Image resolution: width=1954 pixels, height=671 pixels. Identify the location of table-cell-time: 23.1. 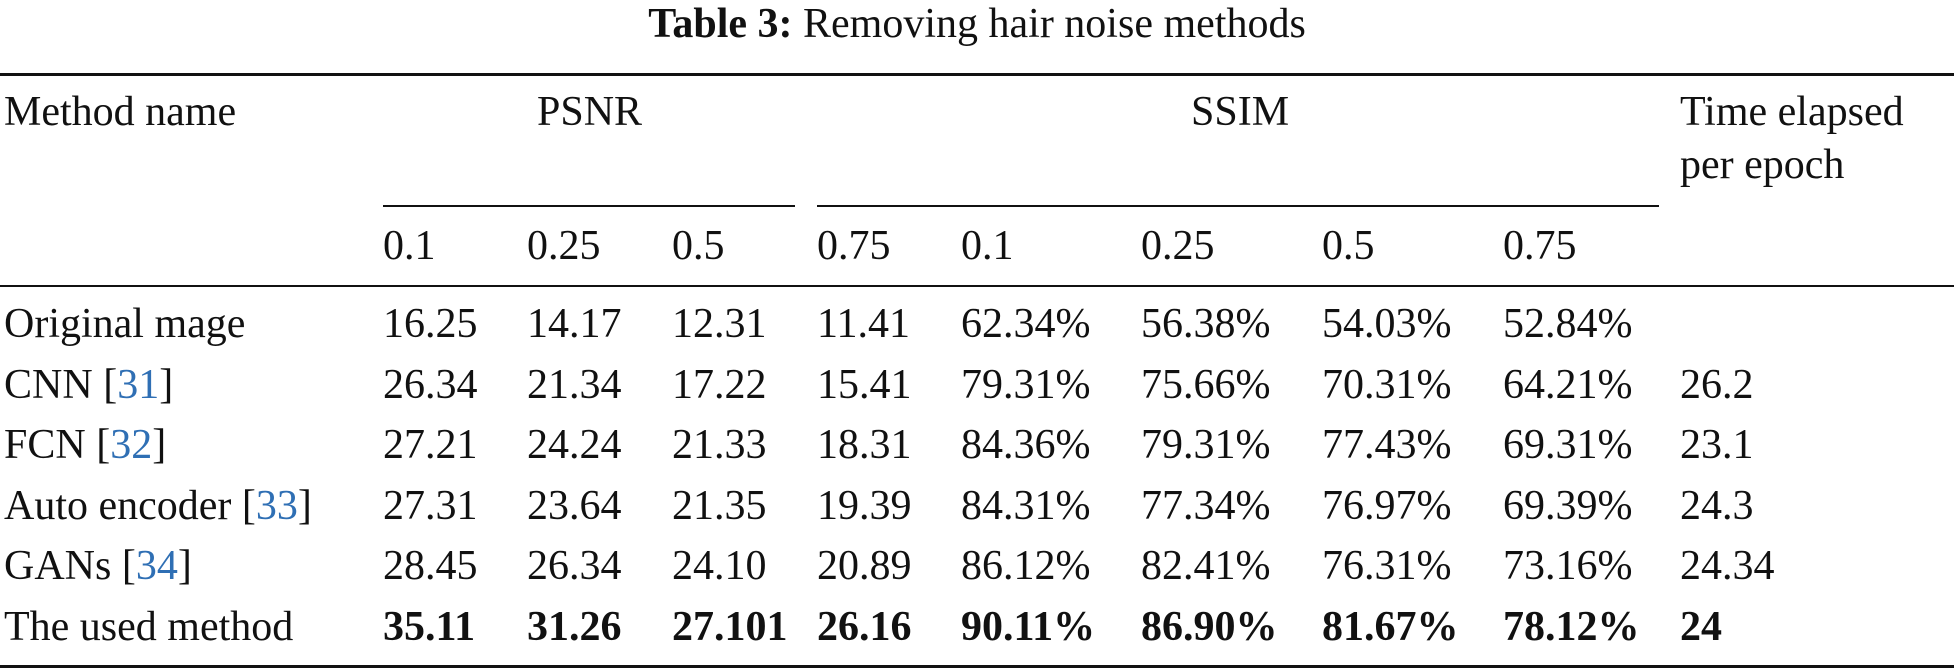
(1717, 445).